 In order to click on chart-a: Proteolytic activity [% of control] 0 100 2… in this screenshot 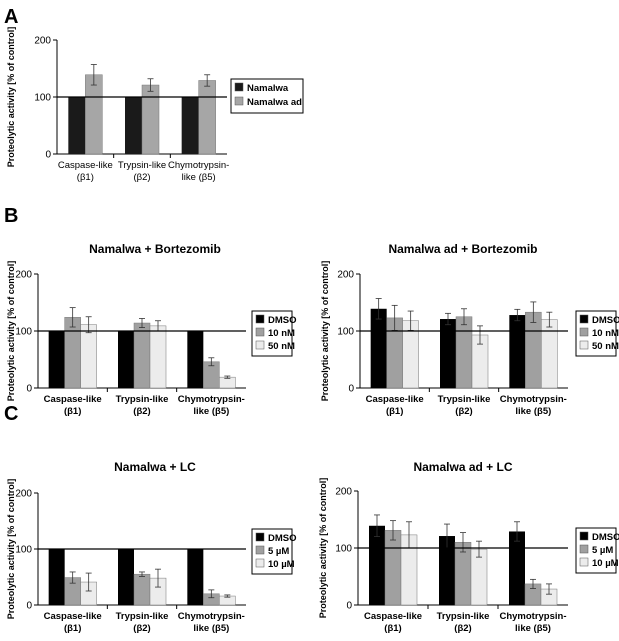, I will do `click(155, 105)`.